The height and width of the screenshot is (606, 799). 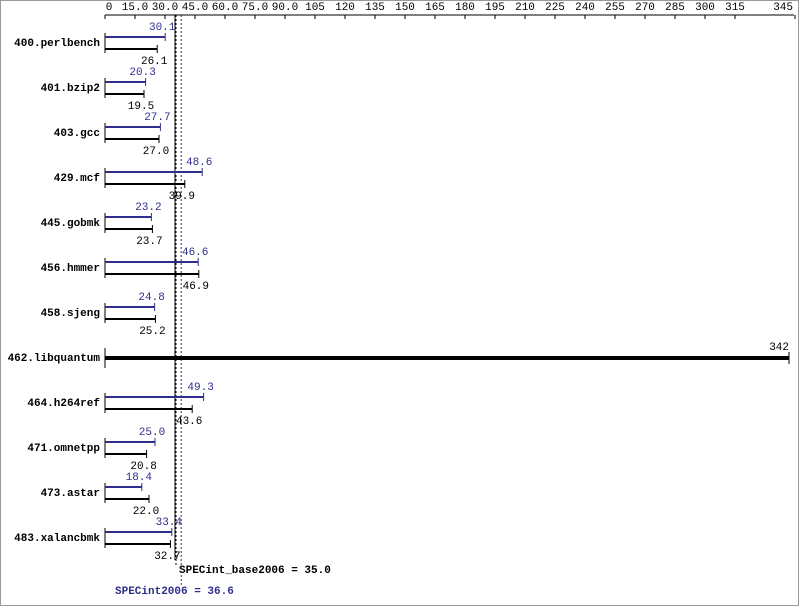 What do you see at coordinates (151, 298) in the screenshot?
I see `value-label: 24.8` at bounding box center [151, 298].